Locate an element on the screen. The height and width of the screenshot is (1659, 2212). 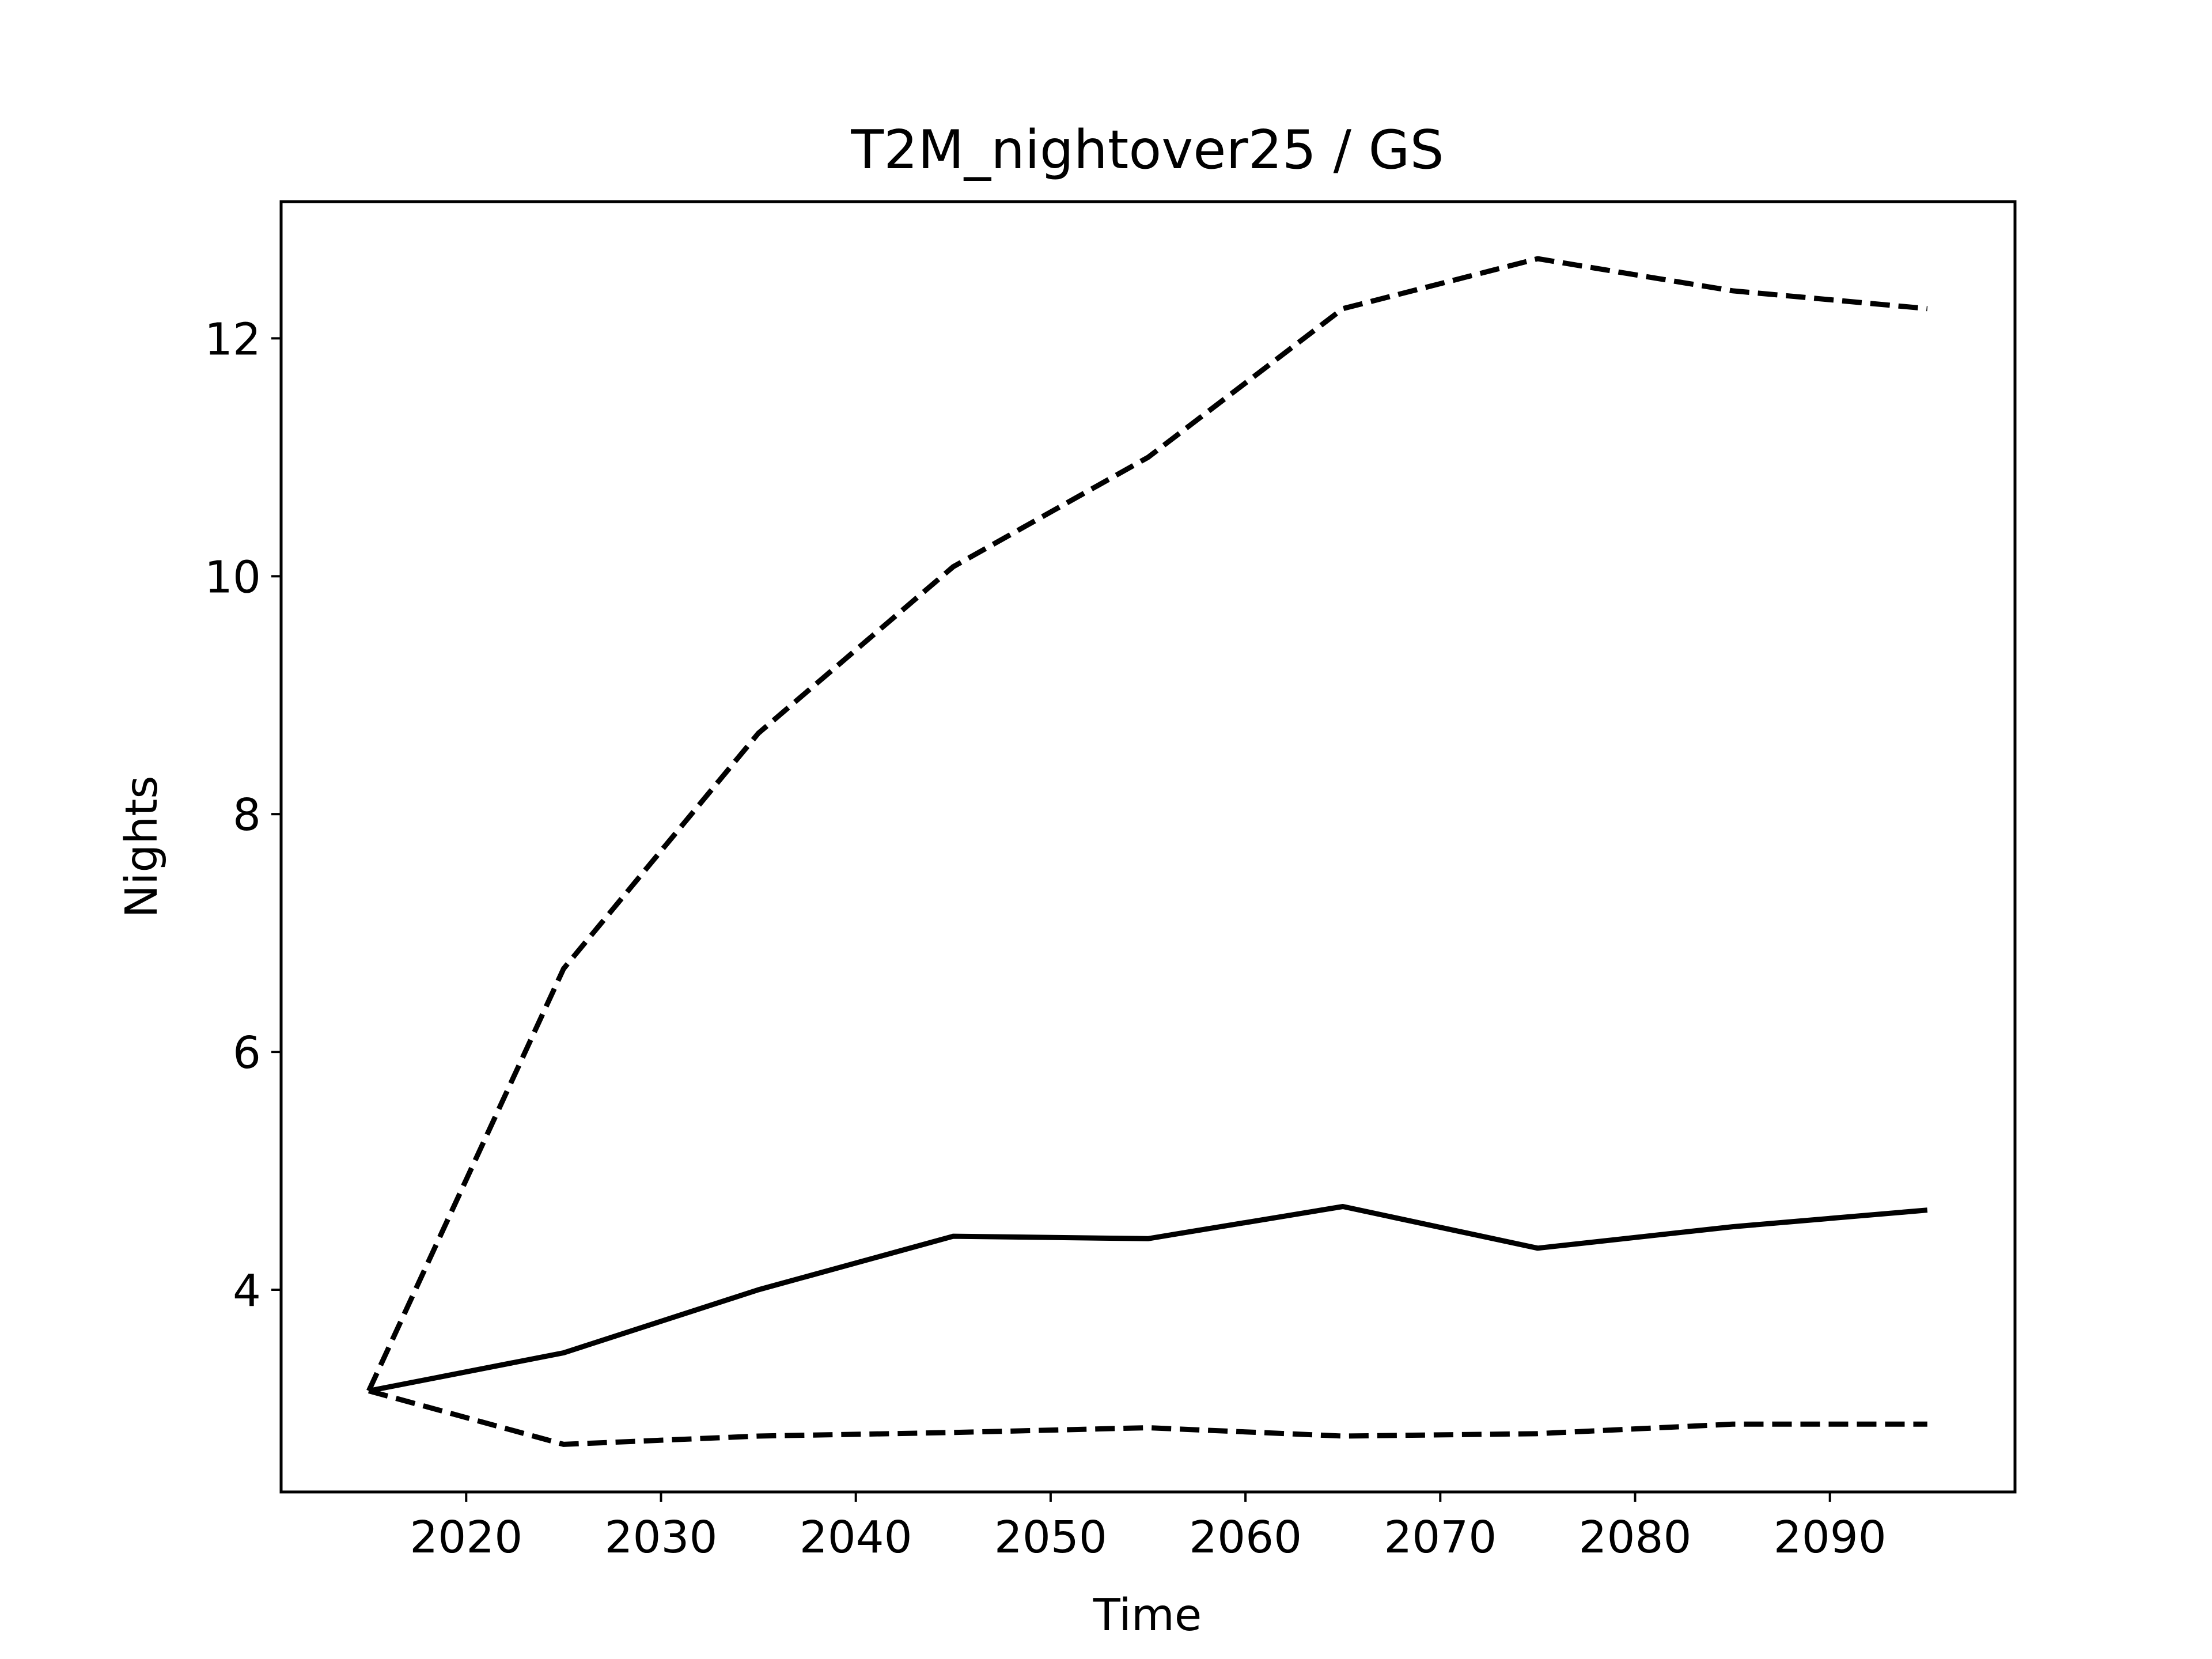
chart-title: T2M_nightover25 / GS is located at coordinates (1147, 150).